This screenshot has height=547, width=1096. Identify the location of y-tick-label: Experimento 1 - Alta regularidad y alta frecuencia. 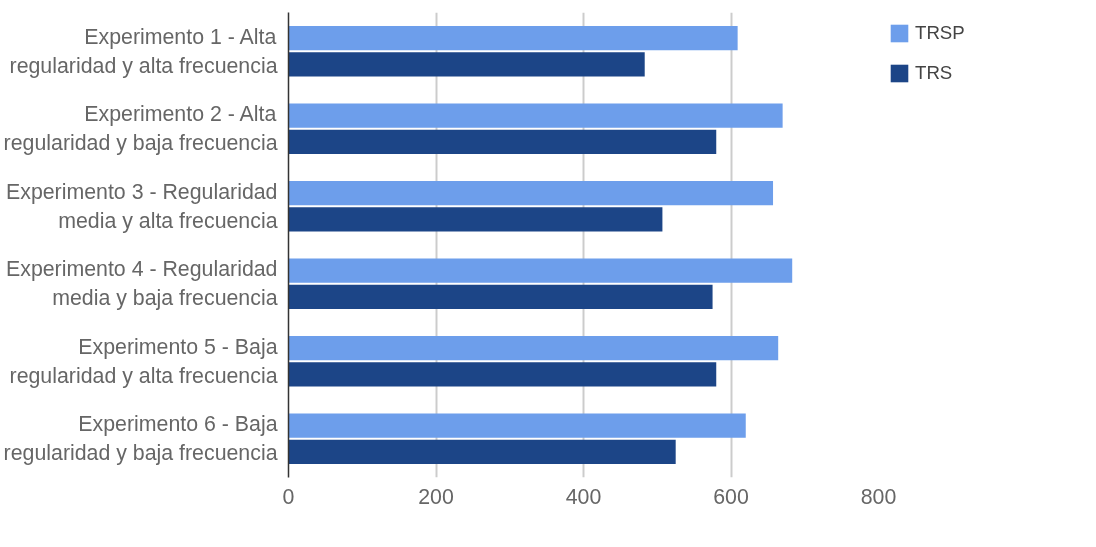
(143, 51).